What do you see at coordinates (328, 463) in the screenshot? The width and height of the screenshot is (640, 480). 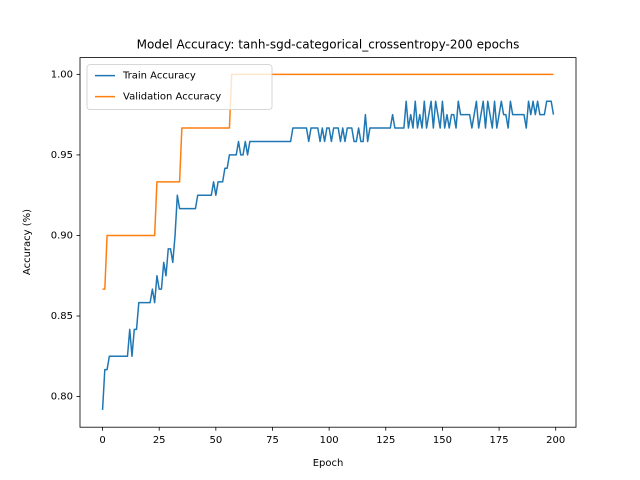 I see `x-axis-label: Epoch` at bounding box center [328, 463].